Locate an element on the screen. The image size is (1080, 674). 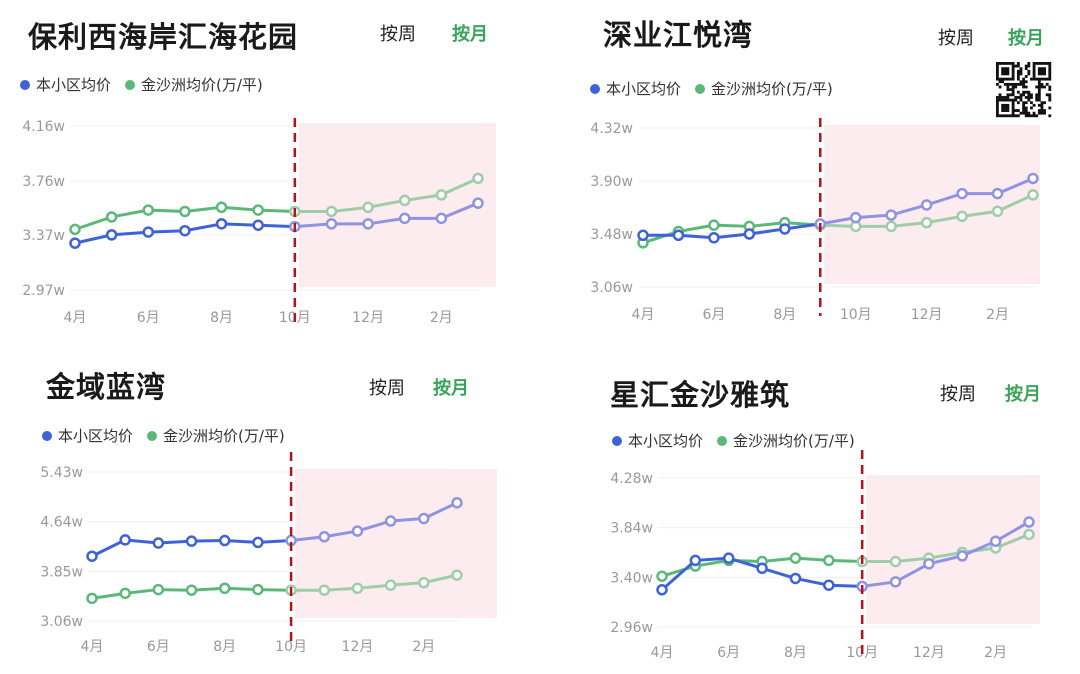
series-line-history is located at coordinates (731, 233).